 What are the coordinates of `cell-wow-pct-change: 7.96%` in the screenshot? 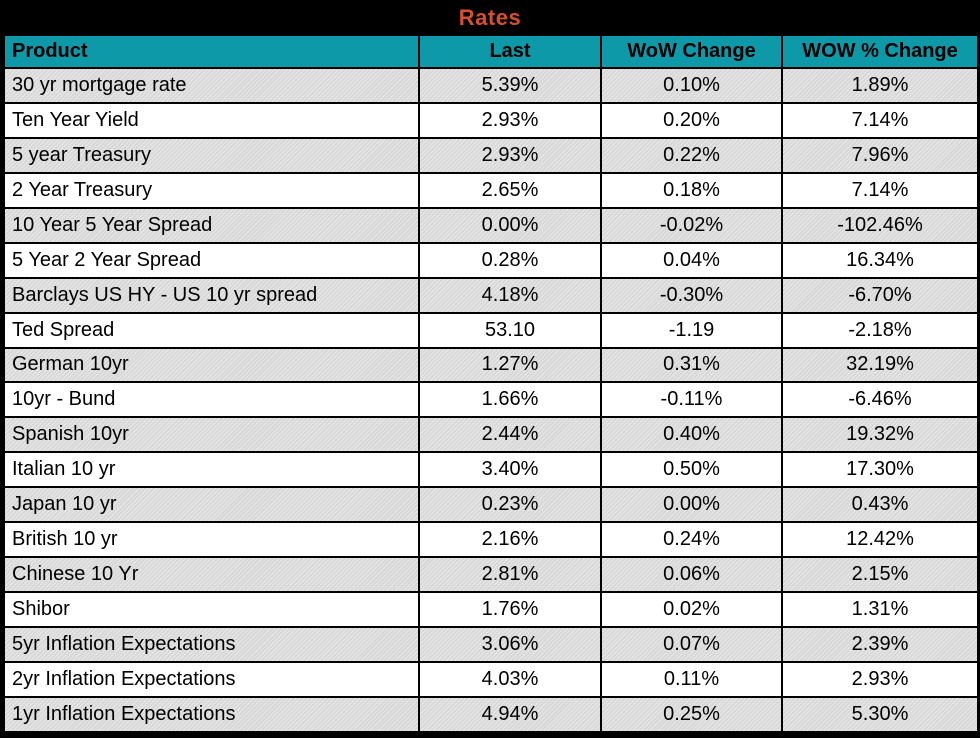 It's located at (880, 155).